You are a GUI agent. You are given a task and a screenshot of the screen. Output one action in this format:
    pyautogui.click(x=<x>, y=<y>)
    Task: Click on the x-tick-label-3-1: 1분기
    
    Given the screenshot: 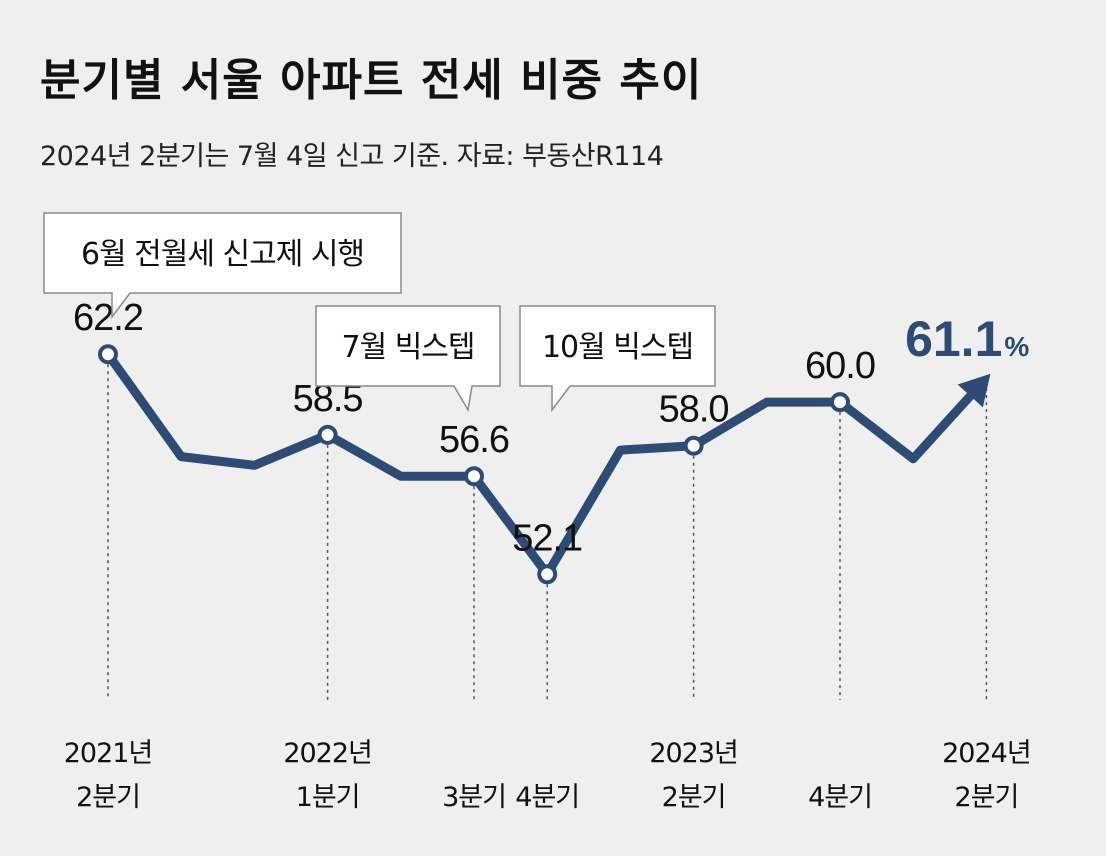 What is the action you would take?
    pyautogui.click(x=328, y=797)
    